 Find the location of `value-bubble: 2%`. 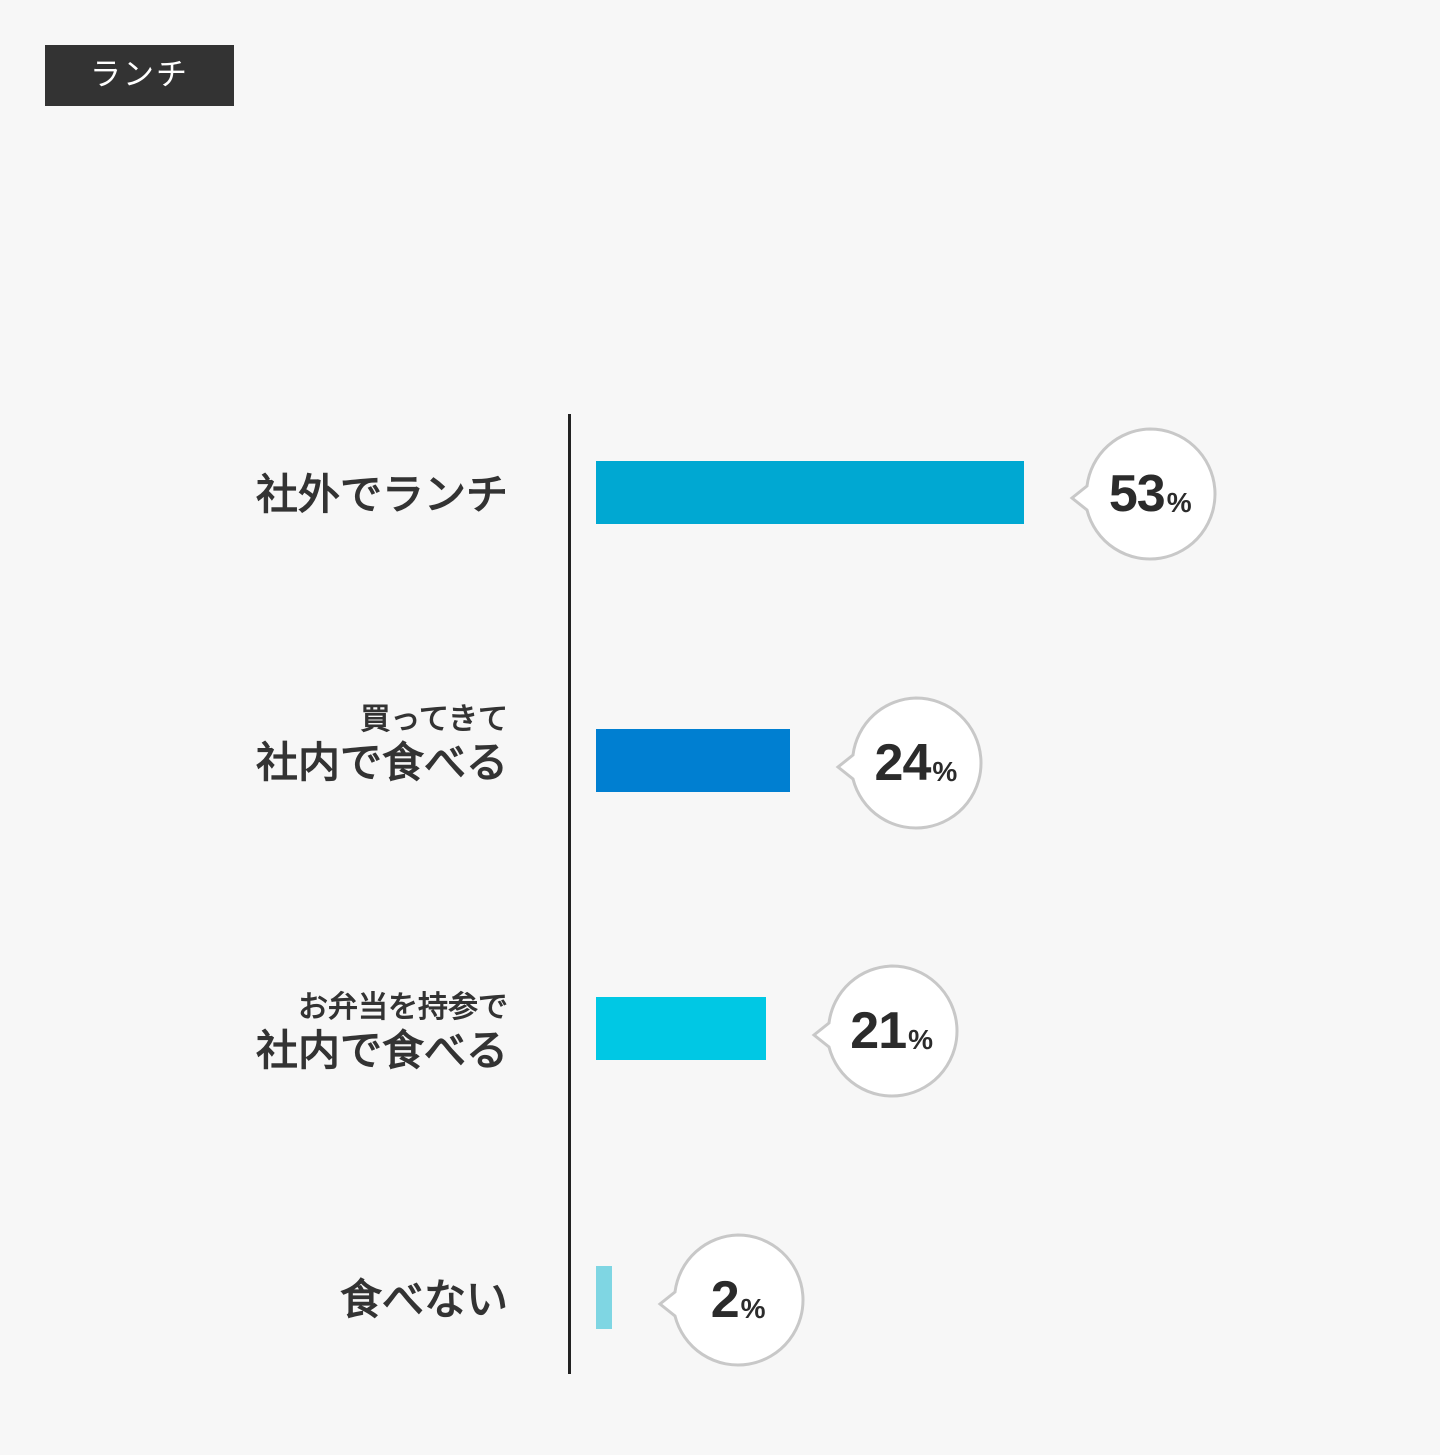

value-bubble: 2% is located at coordinates (731, 1300).